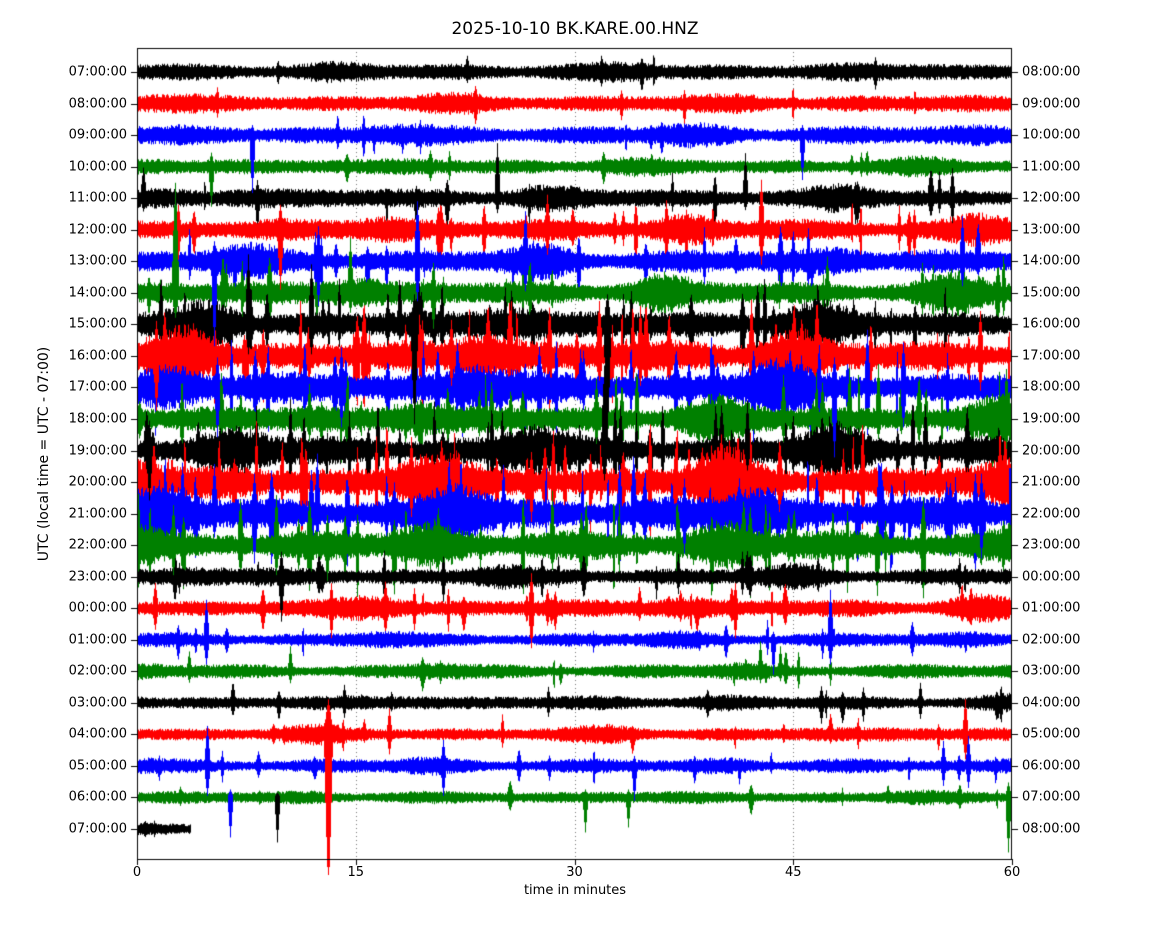  Describe the element at coordinates (97, 261) in the screenshot. I see `y-tick-label-left: 13:00:00` at that location.